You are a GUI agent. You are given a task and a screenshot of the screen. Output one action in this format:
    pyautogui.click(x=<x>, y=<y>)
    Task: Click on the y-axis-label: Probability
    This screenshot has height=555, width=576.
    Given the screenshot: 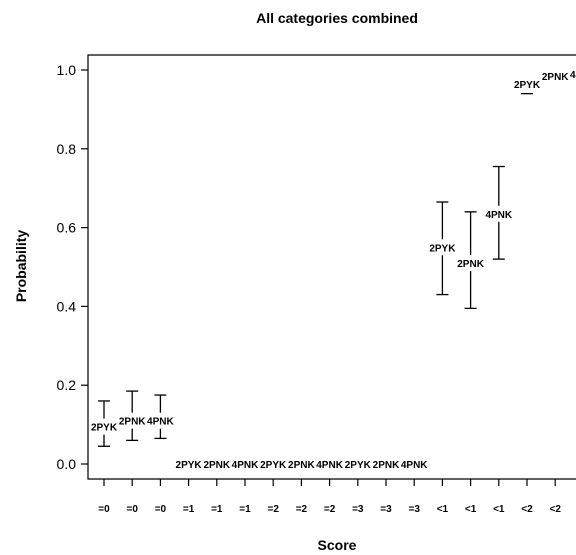 What is the action you would take?
    pyautogui.click(x=21, y=266)
    